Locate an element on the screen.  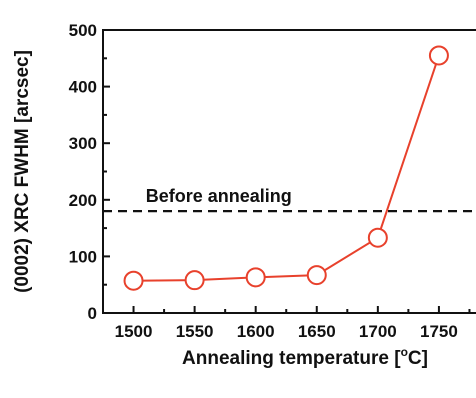
y-tick-label: 300 is located at coordinates (83, 143).